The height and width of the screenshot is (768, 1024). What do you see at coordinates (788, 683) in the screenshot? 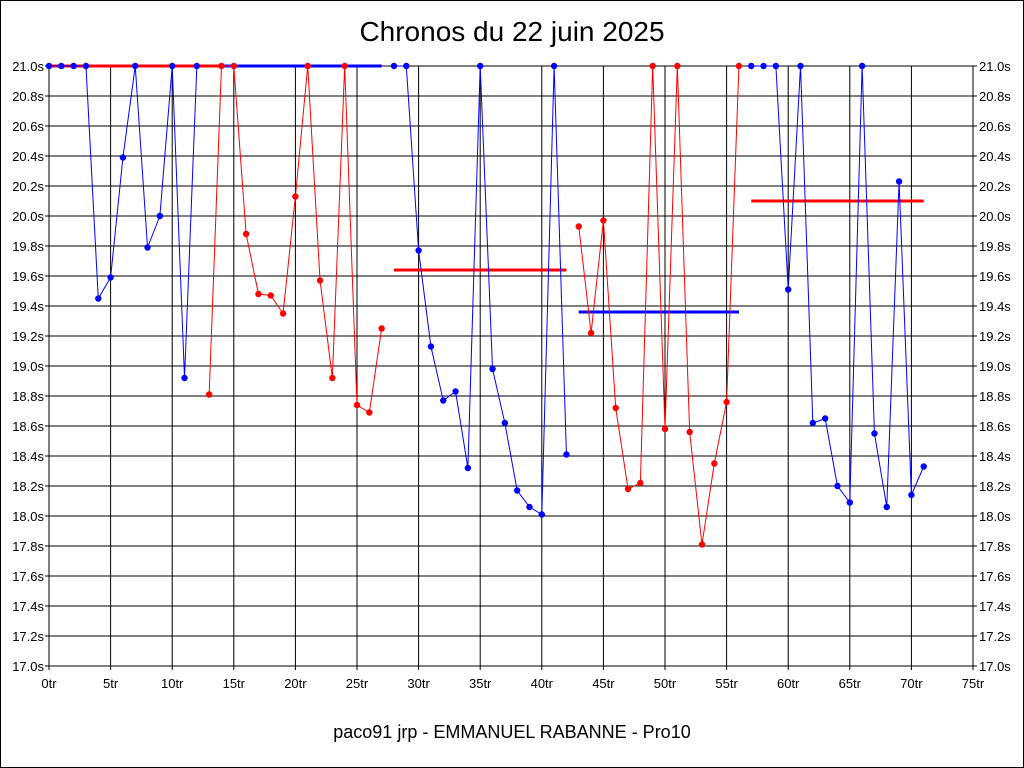
I see `x-tick-label: 60tr` at bounding box center [788, 683].